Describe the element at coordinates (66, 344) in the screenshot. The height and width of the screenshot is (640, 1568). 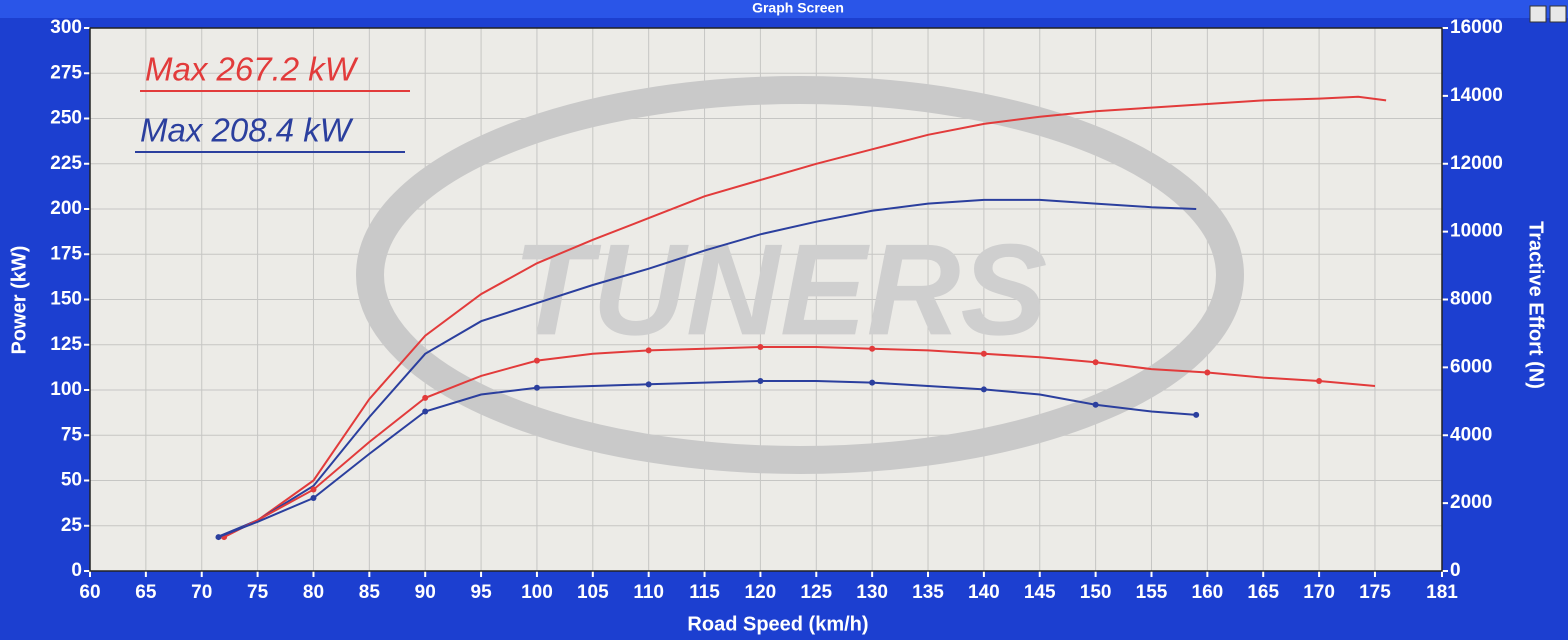
I see `y-tick-label: 125` at that location.